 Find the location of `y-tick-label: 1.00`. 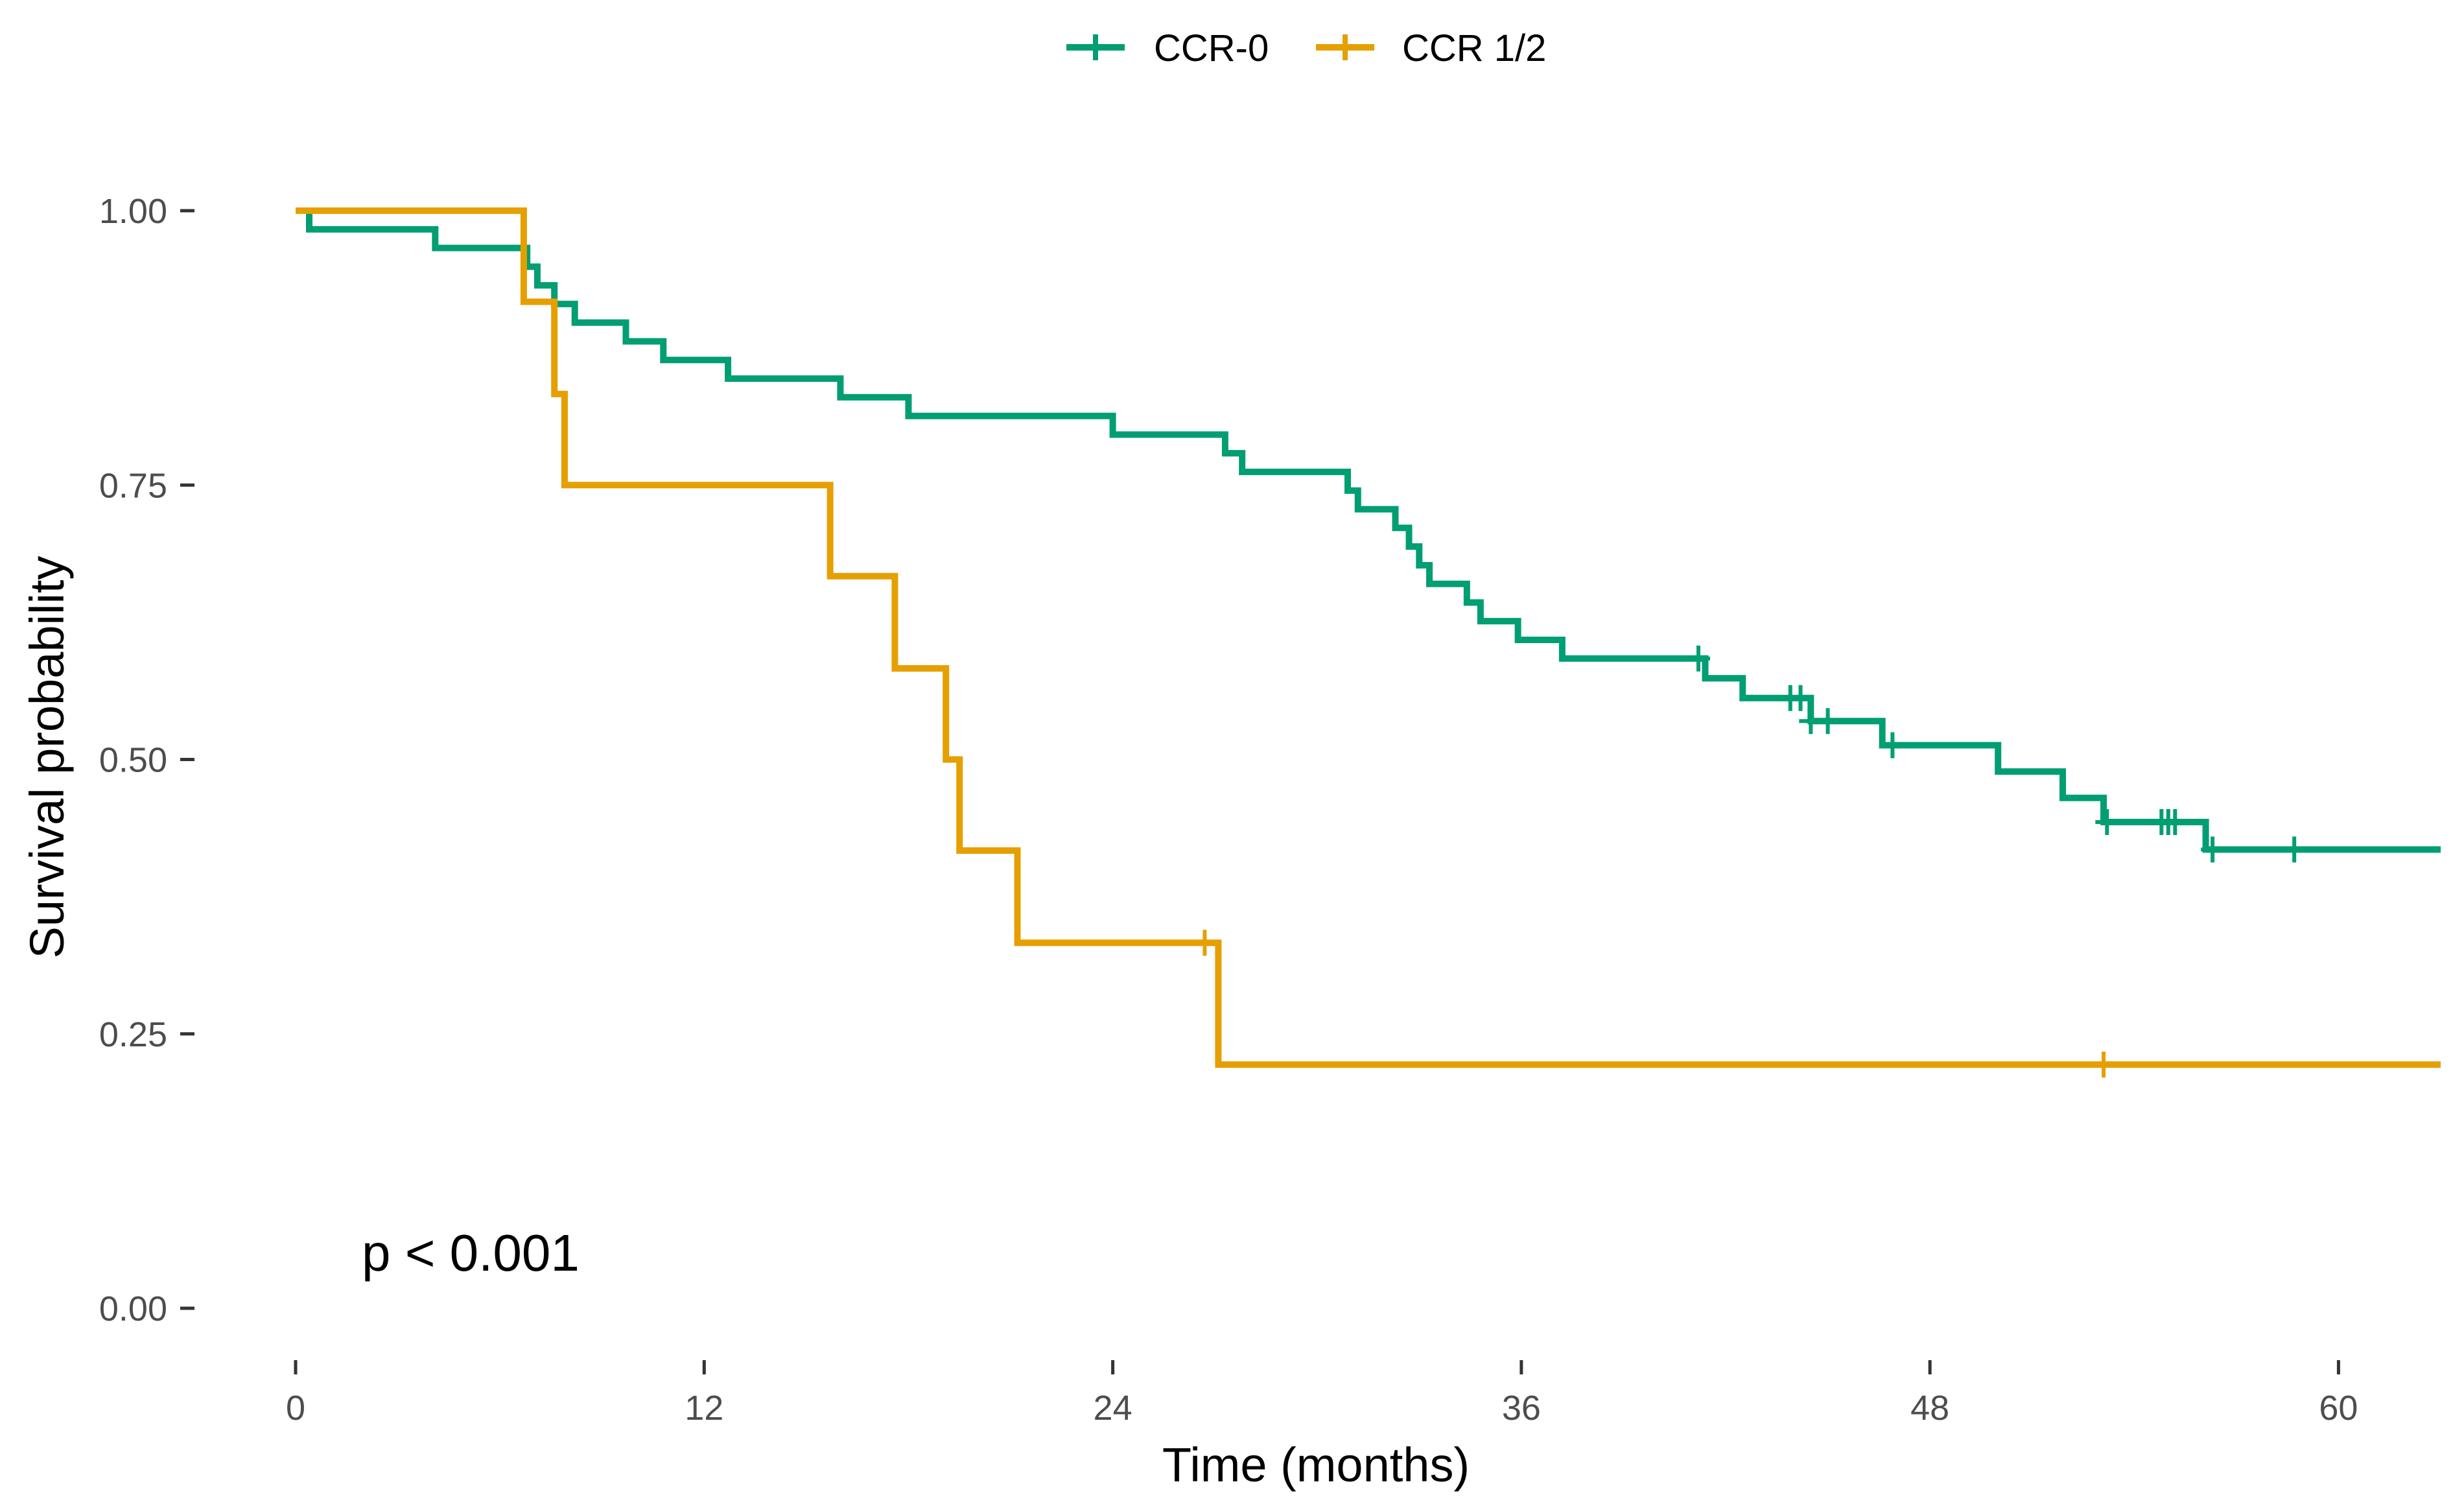

y-tick-label: 1.00 is located at coordinates (133, 211).